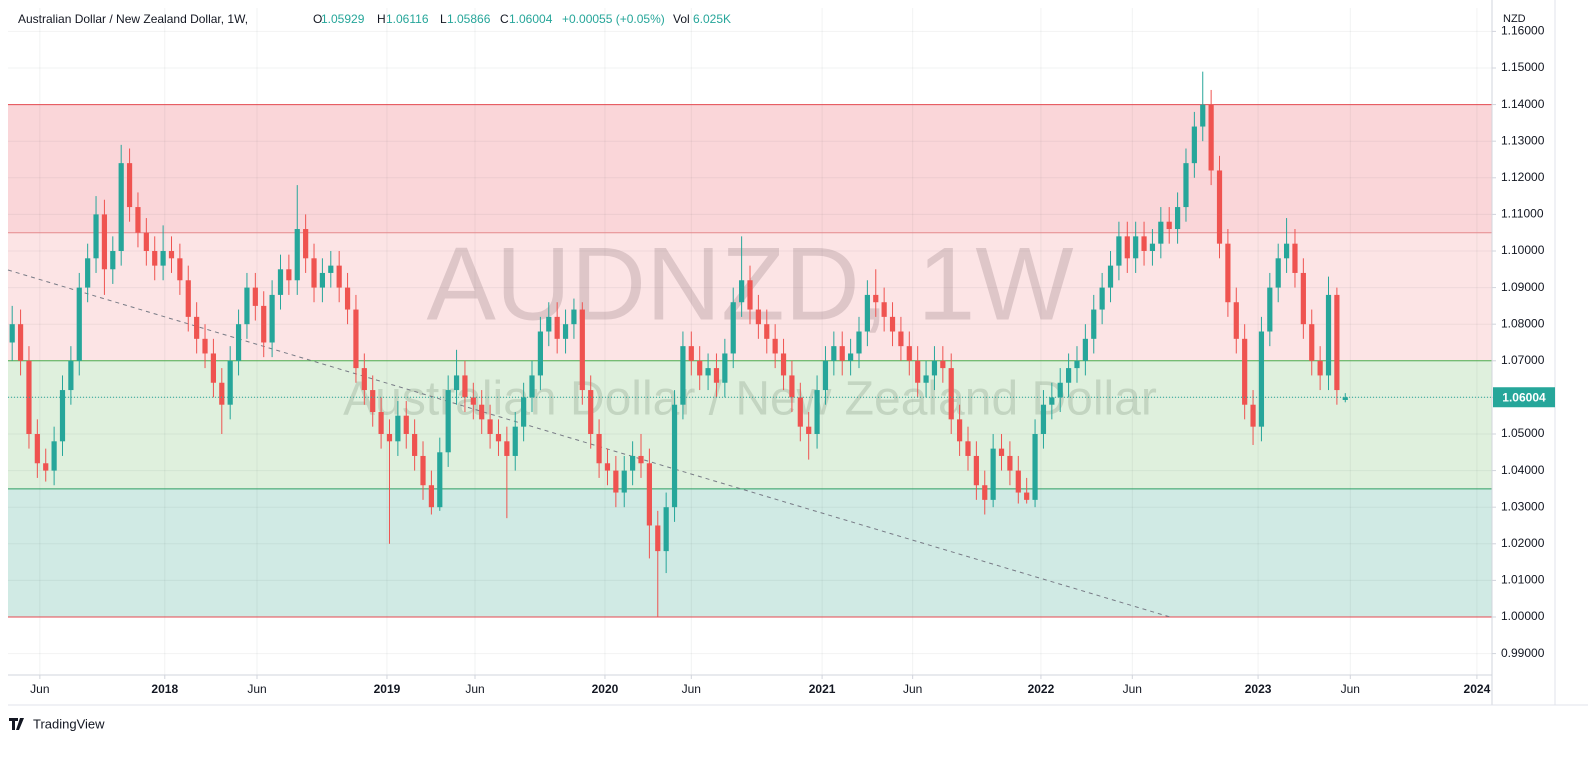  I want to click on price-unit: NZD, so click(1514, 19).